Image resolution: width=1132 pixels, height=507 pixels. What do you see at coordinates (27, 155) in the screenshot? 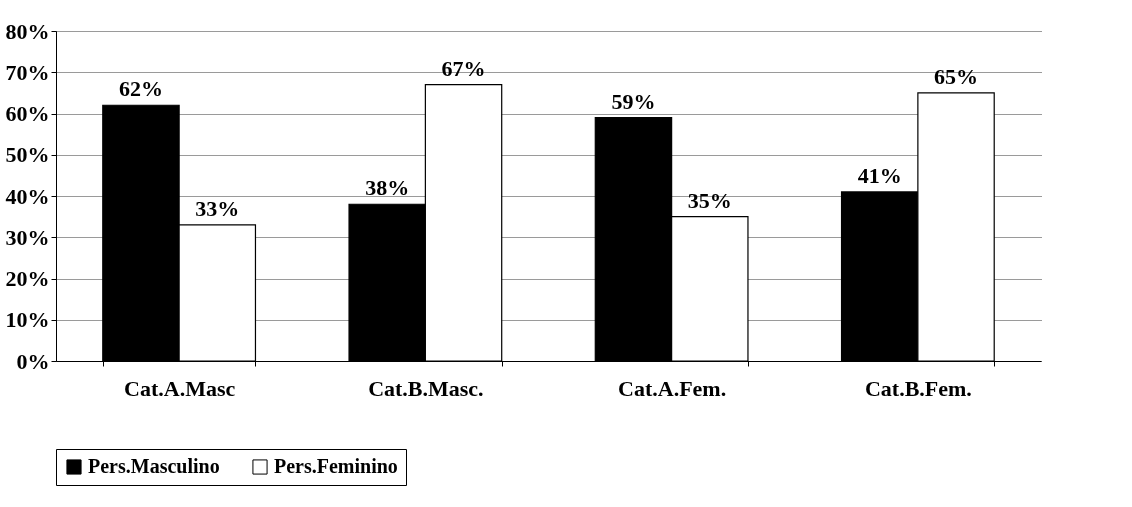
I see `y-tick-label: 50%` at bounding box center [27, 155].